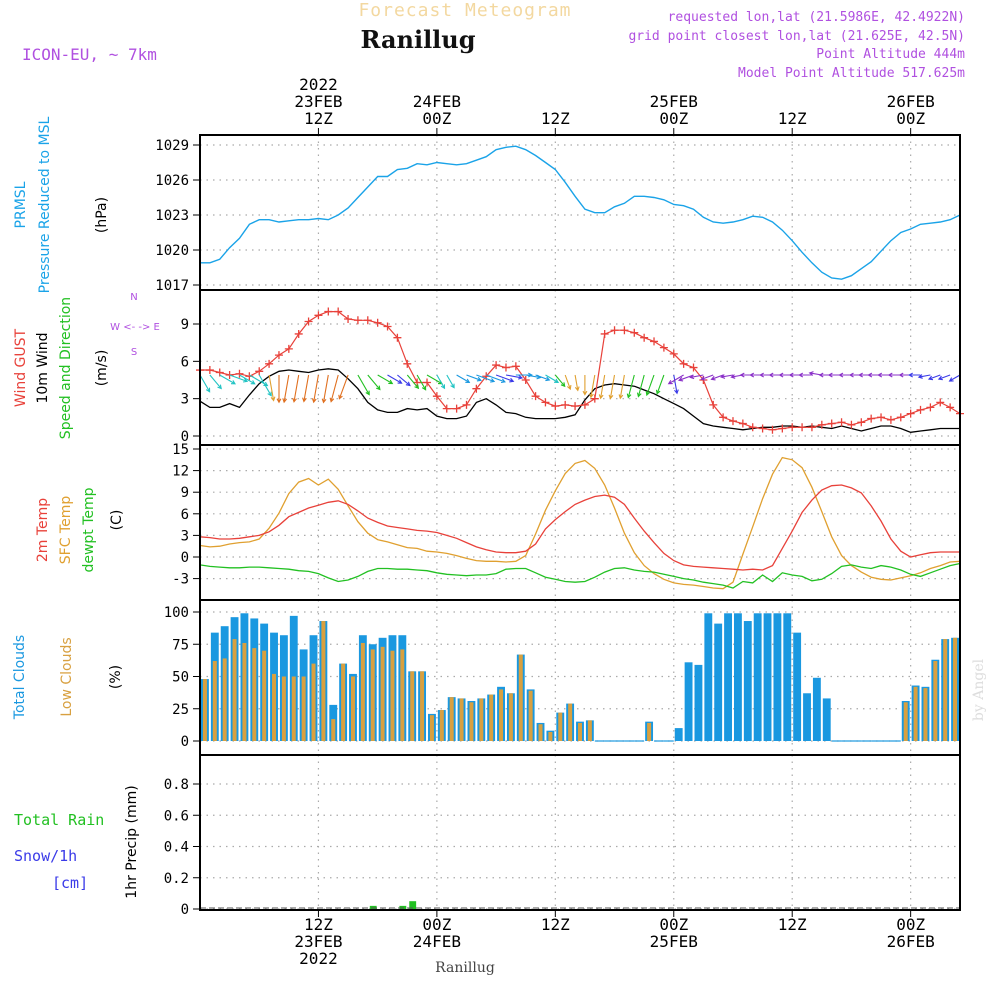 The width and height of the screenshot is (1000, 1000). I want to click on top-time-label: 24FEB, so click(437, 101).